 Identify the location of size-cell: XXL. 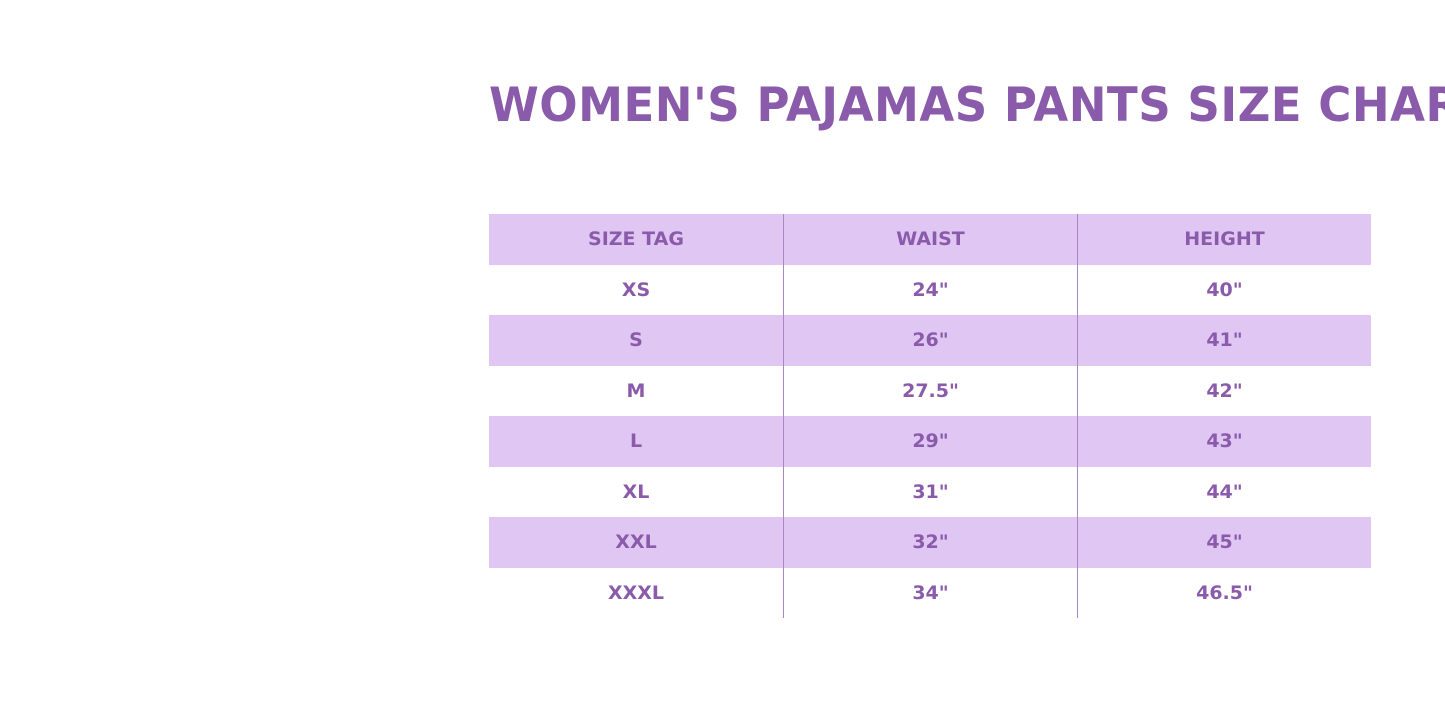
(636, 542).